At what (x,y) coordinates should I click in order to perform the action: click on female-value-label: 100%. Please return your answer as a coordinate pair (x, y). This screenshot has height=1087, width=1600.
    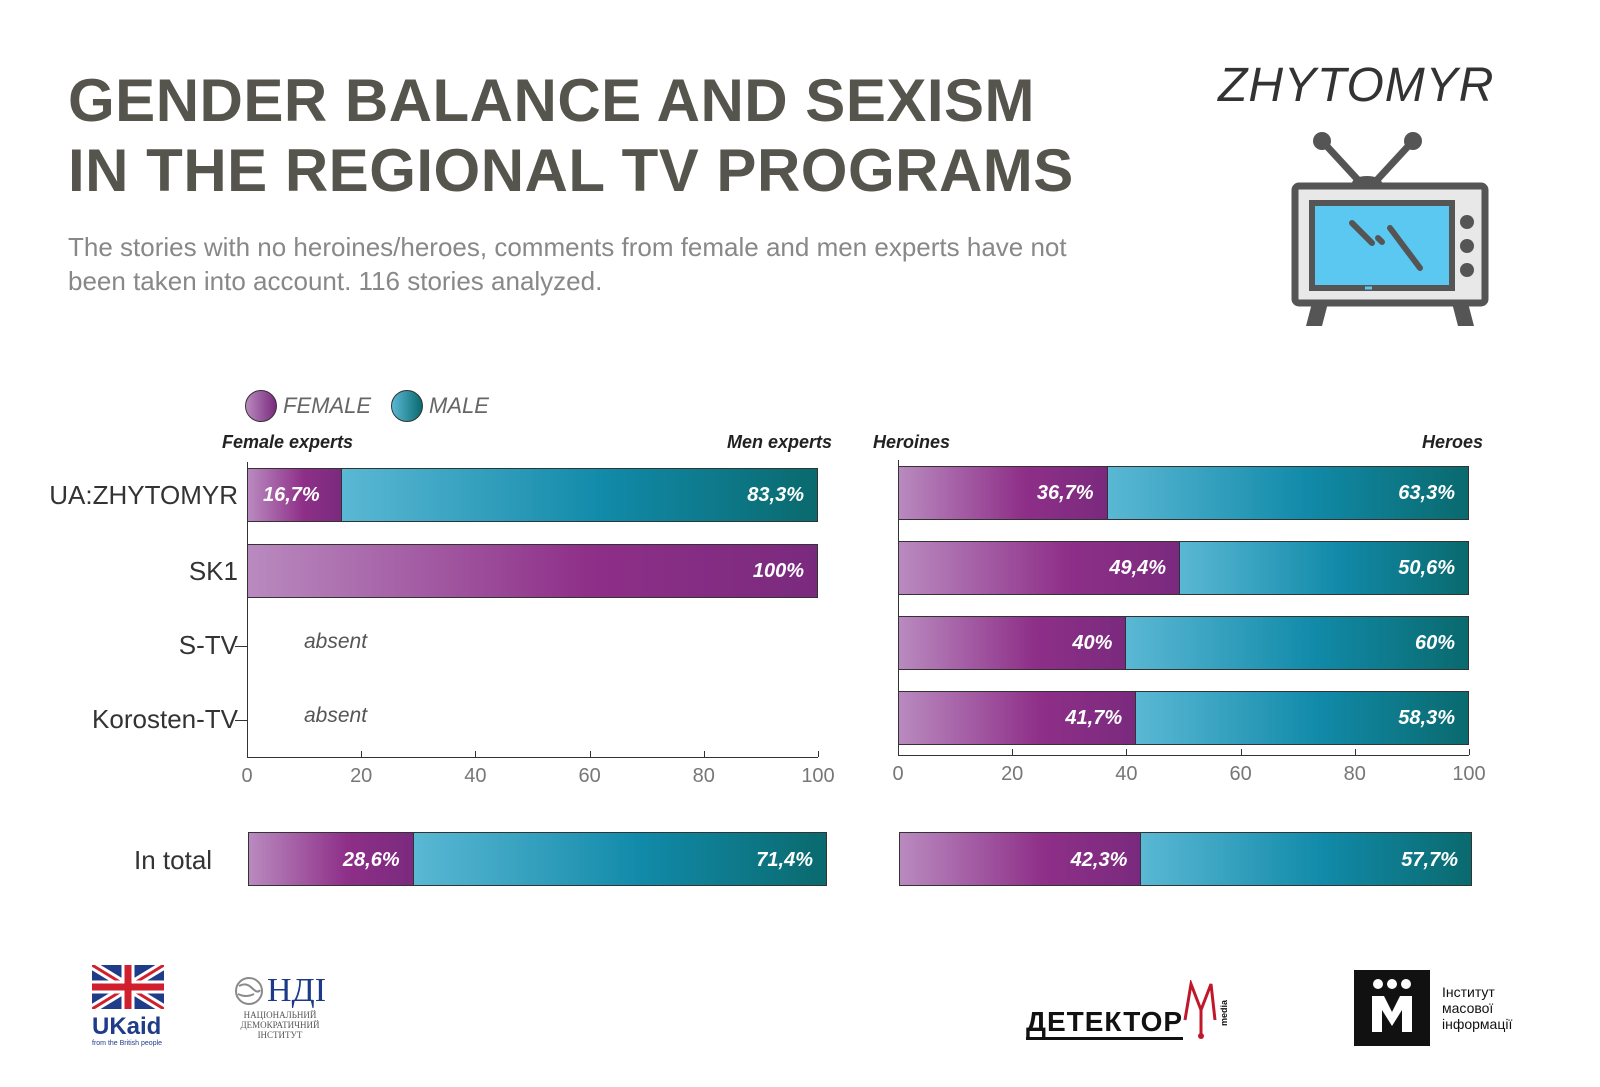
    Looking at the image, I should click on (778, 571).